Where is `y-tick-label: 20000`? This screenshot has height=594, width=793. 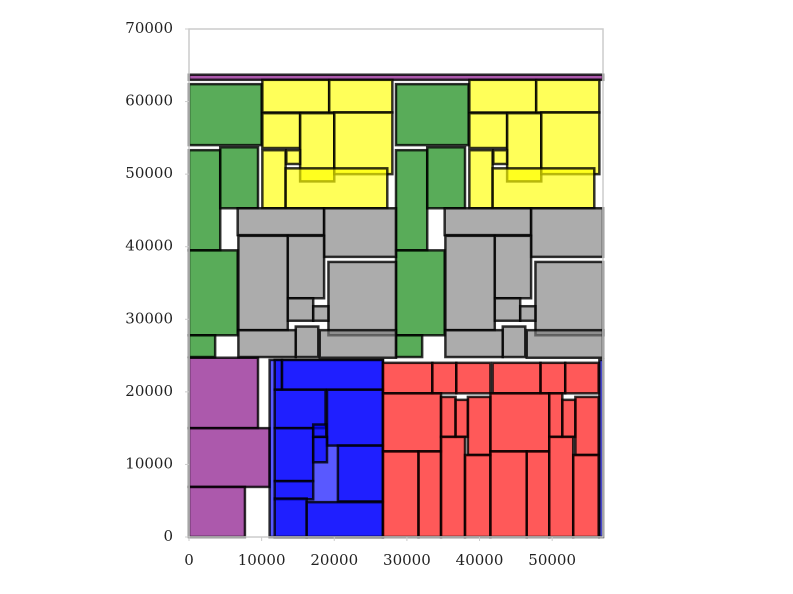
y-tick-label: 20000 is located at coordinates (149, 391).